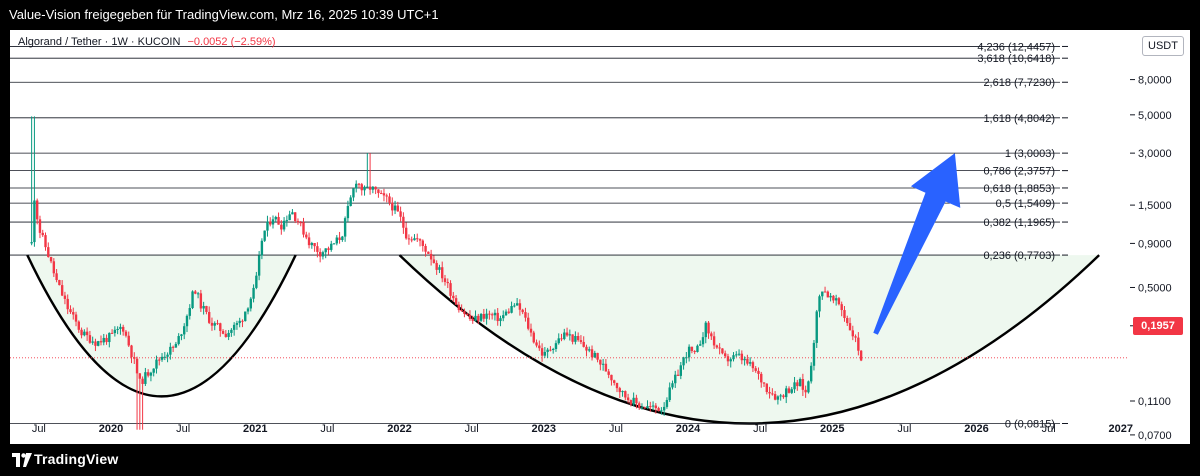  I want to click on fib-label-4: 1 (3,0003), so click(1030, 154).